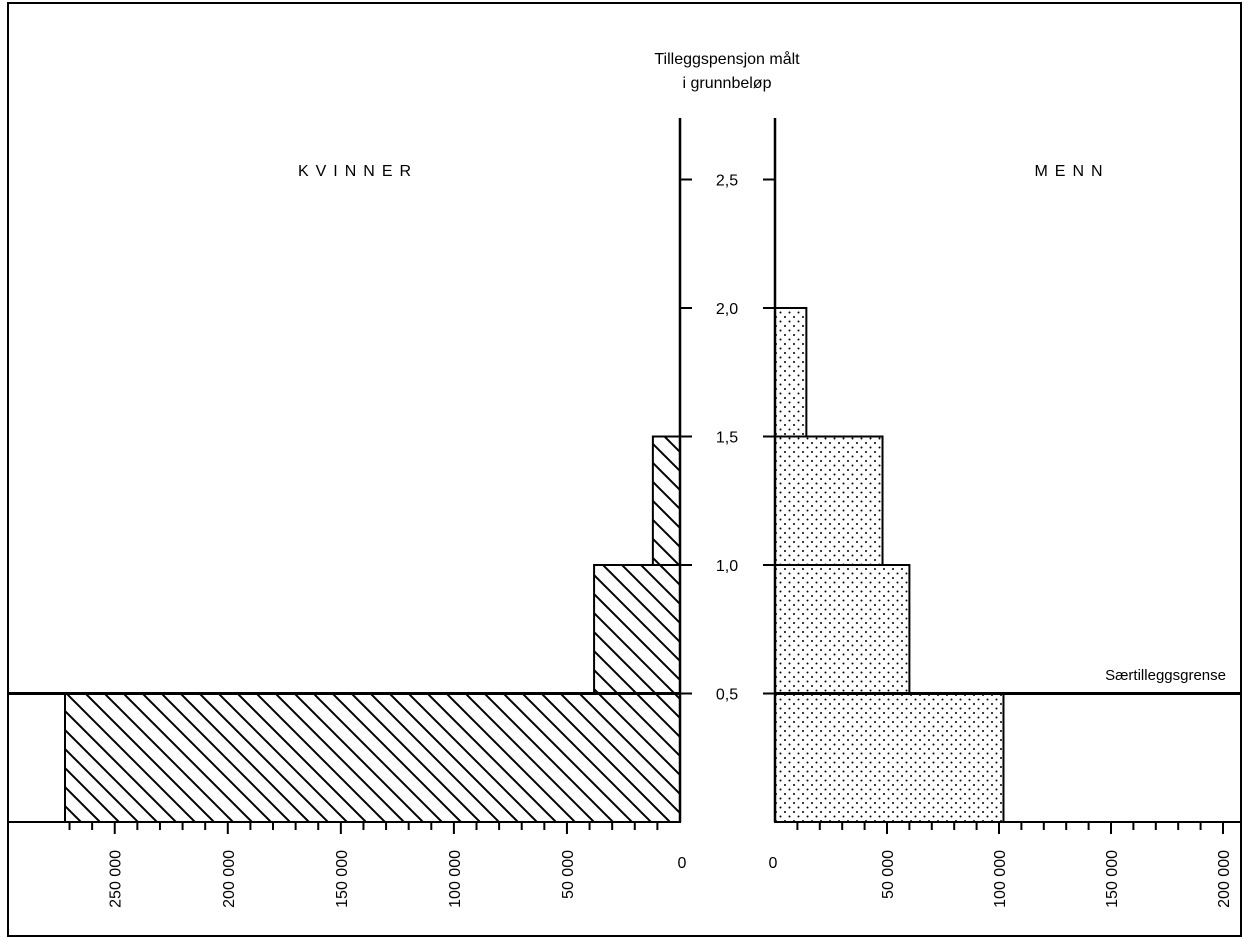  I want to click on x-tick-label-right: 50 000, so click(888, 874).